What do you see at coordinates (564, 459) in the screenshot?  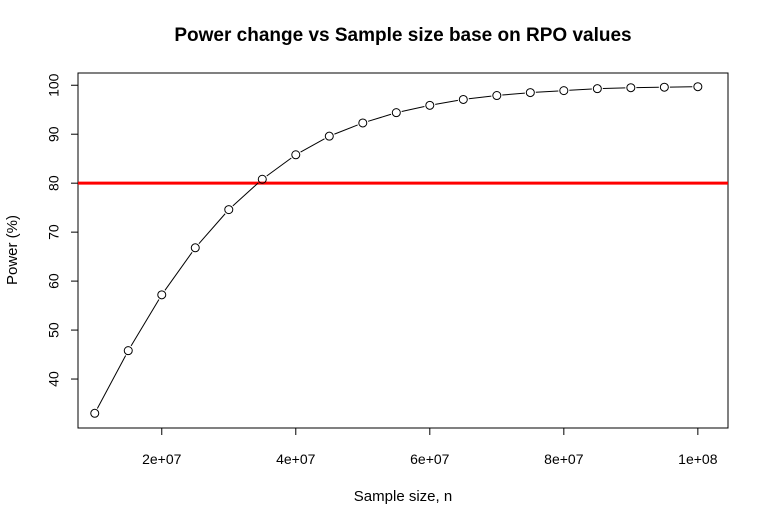 I see `x-tick-label: 8e+07` at bounding box center [564, 459].